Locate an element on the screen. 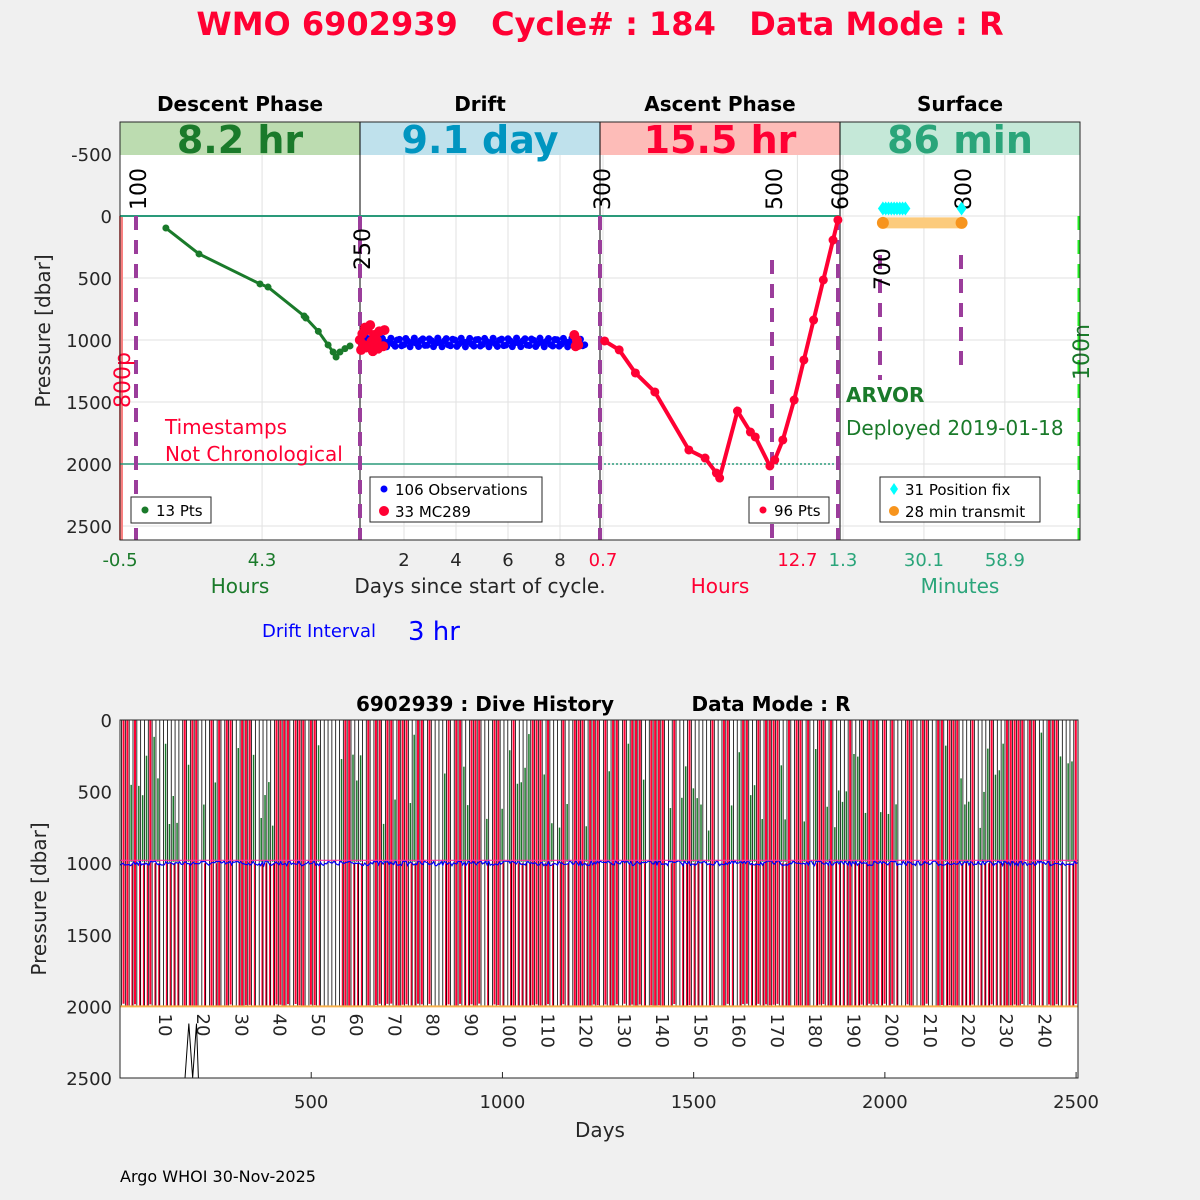 The width and height of the screenshot is (1200, 1200). drift-interval-label: Drift Interval is located at coordinates (319, 631).